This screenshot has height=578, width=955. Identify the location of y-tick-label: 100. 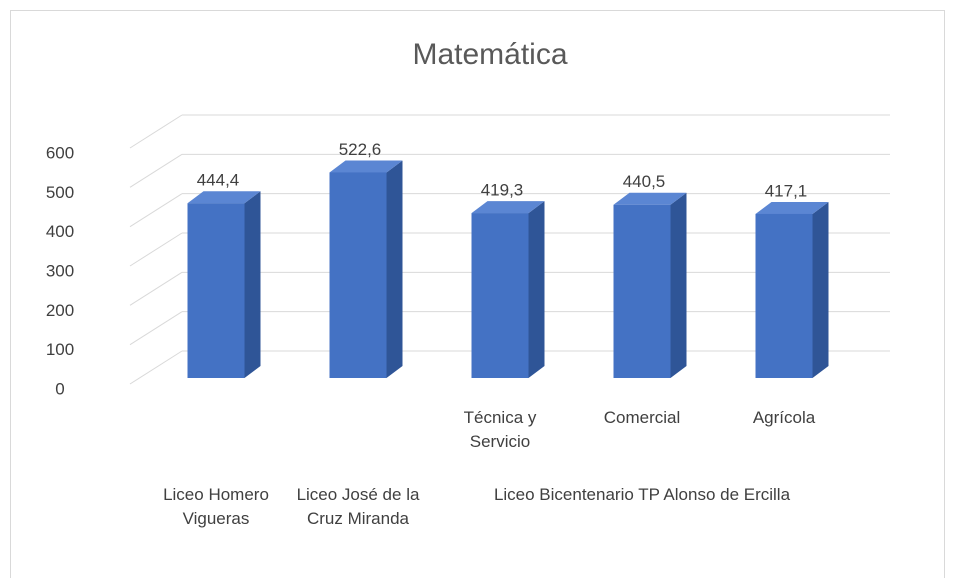
(60, 349).